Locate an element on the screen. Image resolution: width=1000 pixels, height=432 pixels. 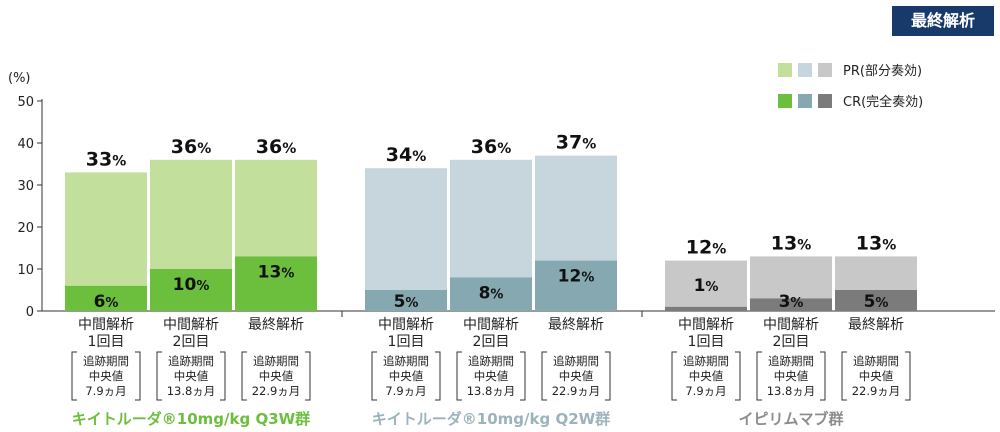
y-axis-unit: (%) is located at coordinates (19, 78).